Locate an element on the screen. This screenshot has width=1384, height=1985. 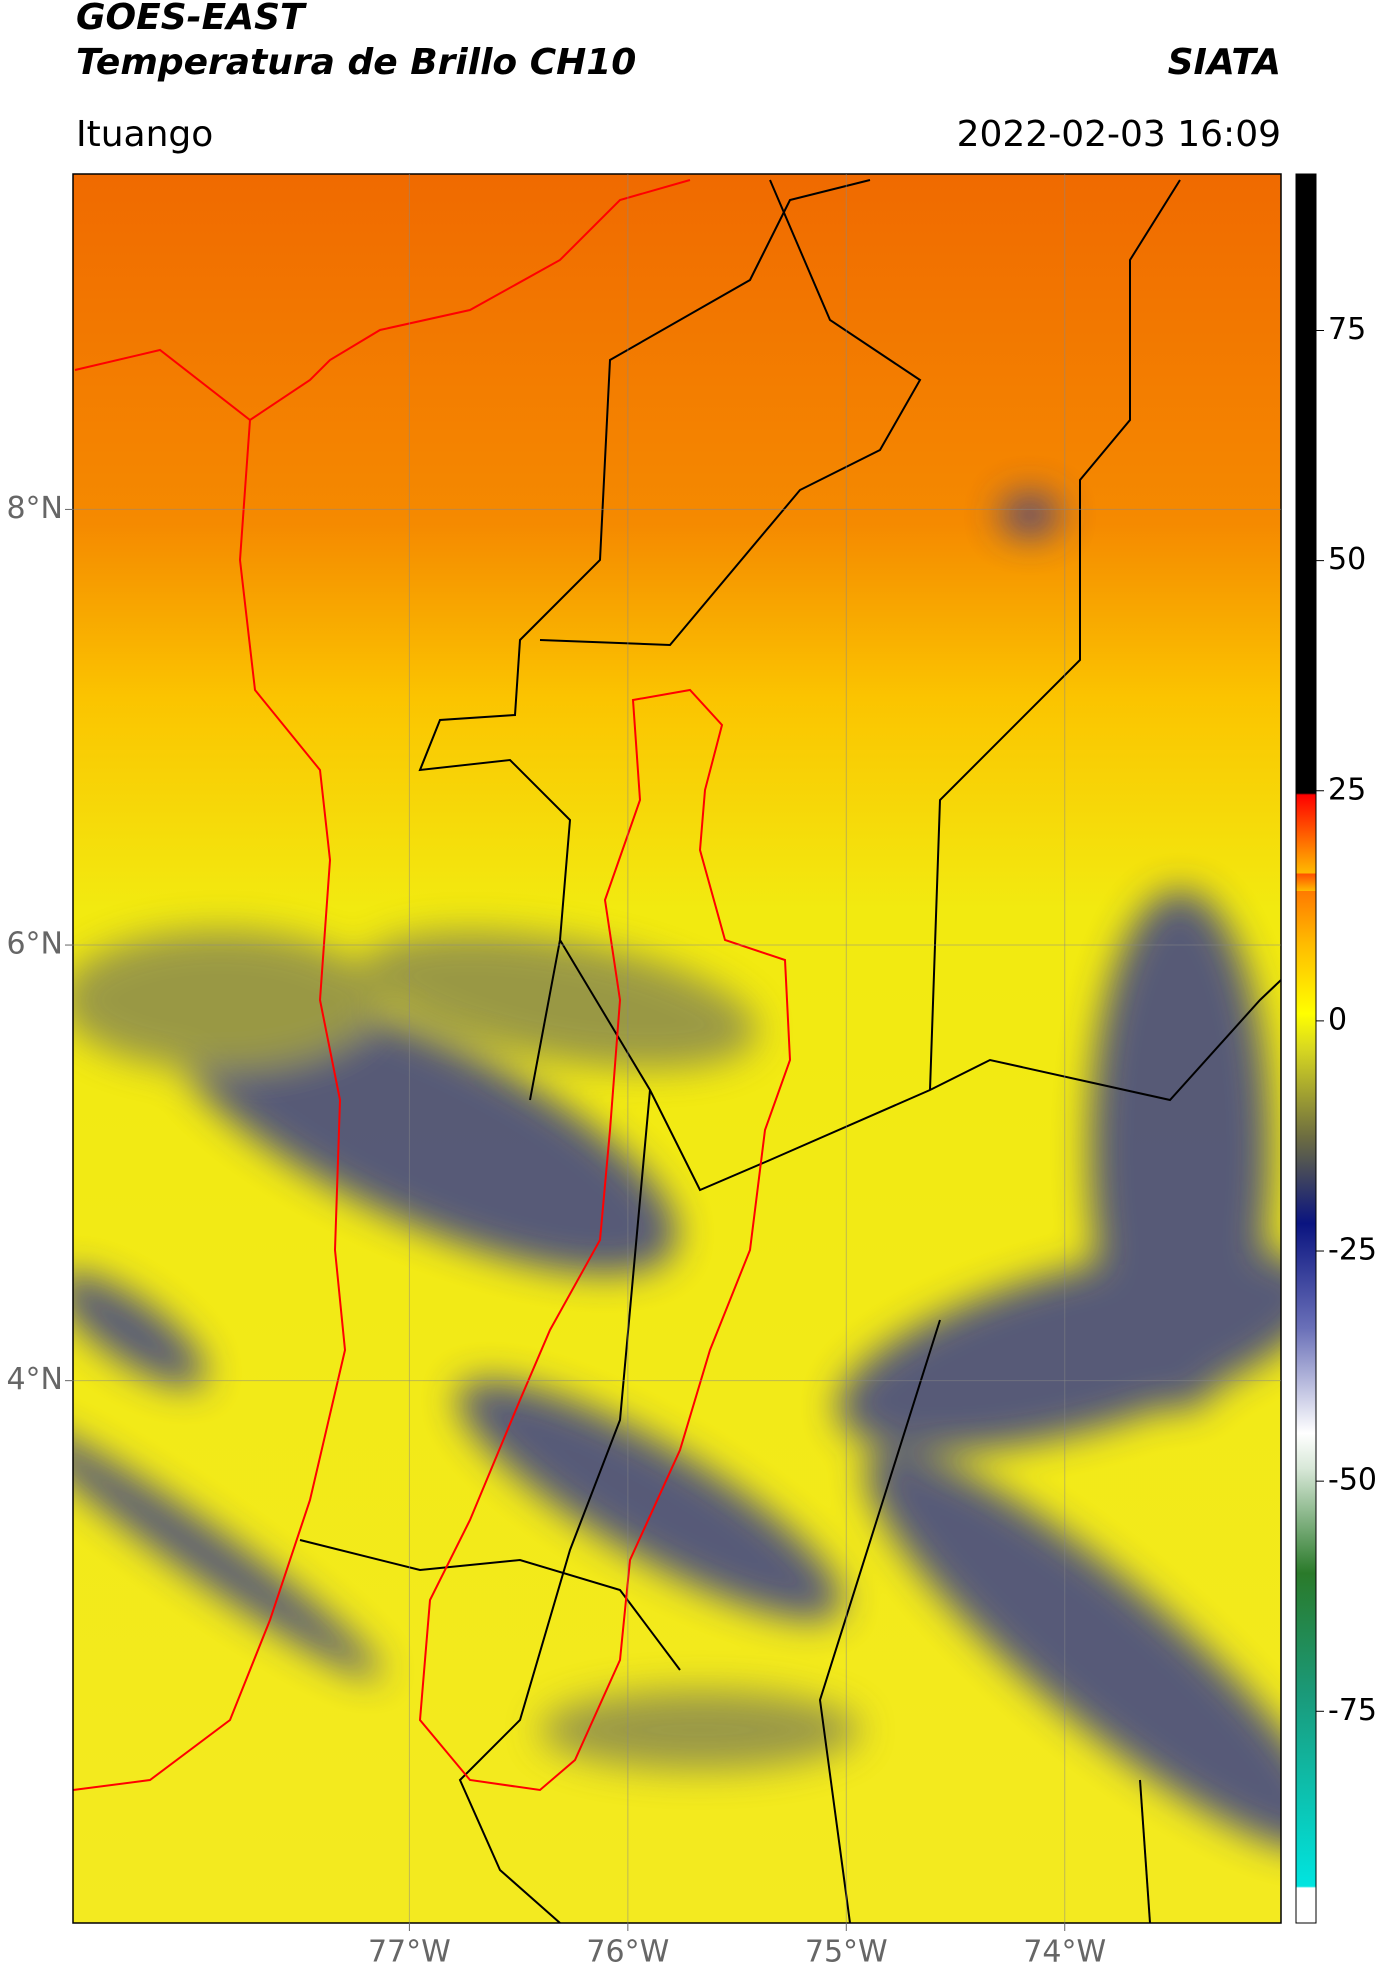
colorbar-tick-label: -75 is located at coordinates (1352, 1710).